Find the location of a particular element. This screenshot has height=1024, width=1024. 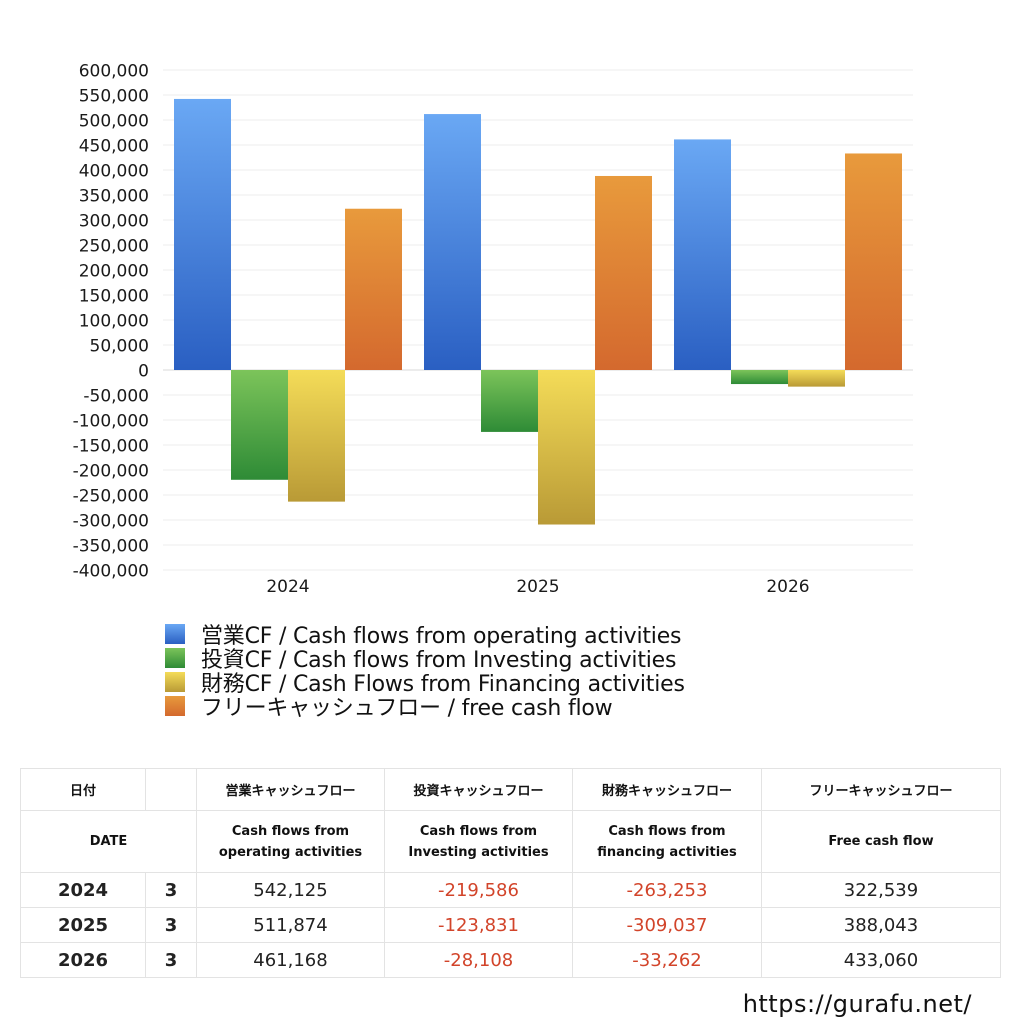

header-financing-en-line1: Cash flows from is located at coordinates (667, 831).